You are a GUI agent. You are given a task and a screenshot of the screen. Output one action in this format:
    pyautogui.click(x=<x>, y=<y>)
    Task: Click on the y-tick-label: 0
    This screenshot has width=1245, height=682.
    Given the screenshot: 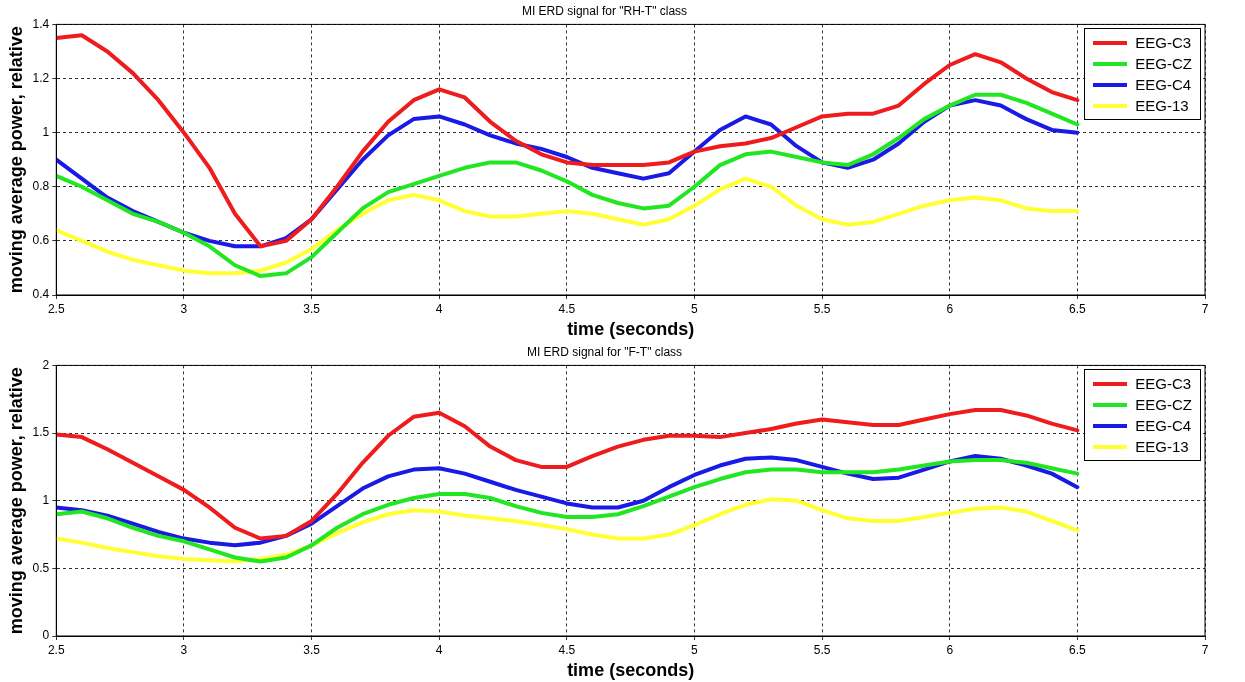 What is the action you would take?
    pyautogui.click(x=46, y=635)
    